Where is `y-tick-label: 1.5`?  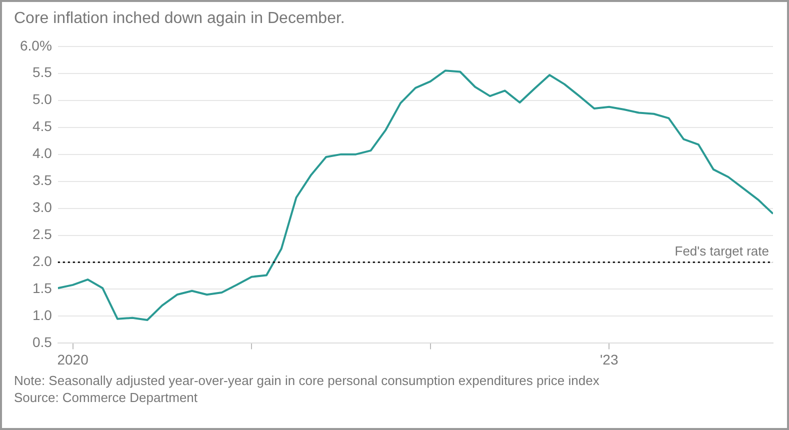
y-tick-label: 1.5 is located at coordinates (42, 288).